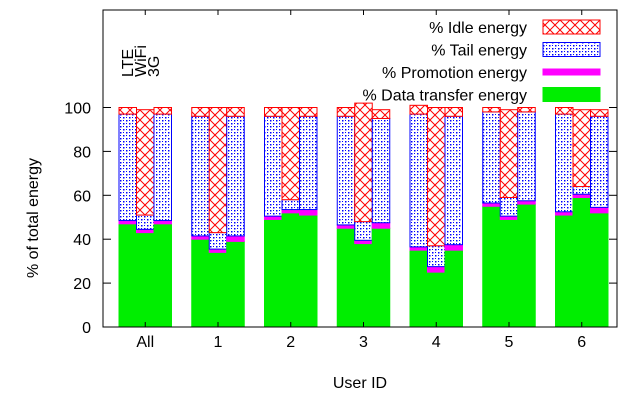 The image size is (626, 395). I want to click on y-tick-label: 40, so click(82, 240).